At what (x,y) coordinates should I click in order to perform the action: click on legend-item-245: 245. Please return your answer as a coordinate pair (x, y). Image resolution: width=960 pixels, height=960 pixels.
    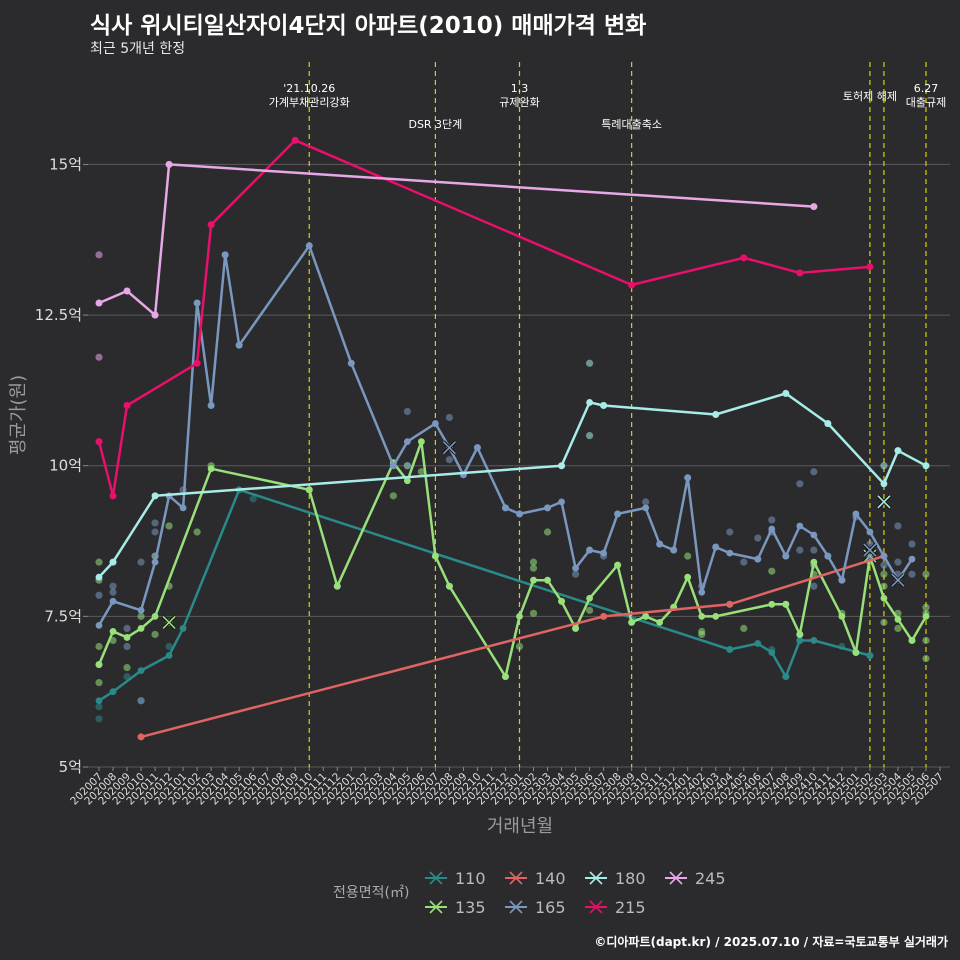
    Looking at the image, I should click on (695, 878).